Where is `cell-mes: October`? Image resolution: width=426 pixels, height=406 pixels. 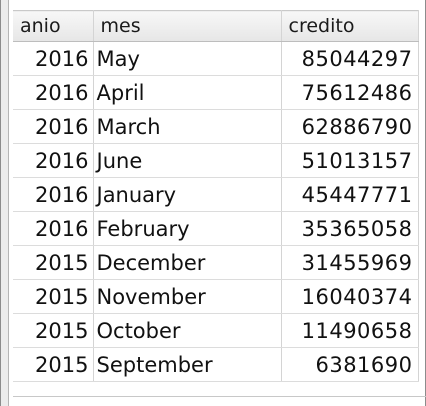 cell-mes: October is located at coordinates (187, 330).